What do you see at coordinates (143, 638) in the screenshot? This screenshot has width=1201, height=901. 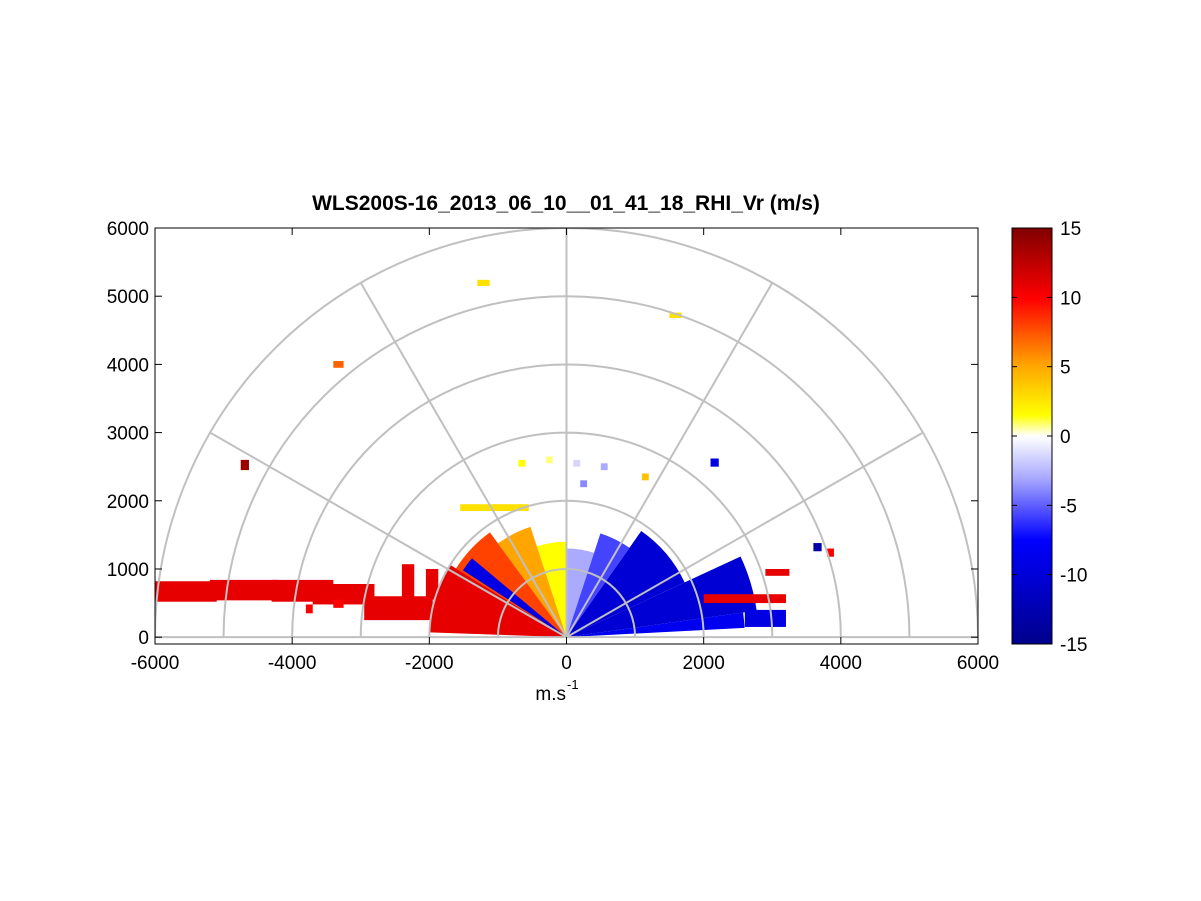 I see `y-tick-label: 0` at bounding box center [143, 638].